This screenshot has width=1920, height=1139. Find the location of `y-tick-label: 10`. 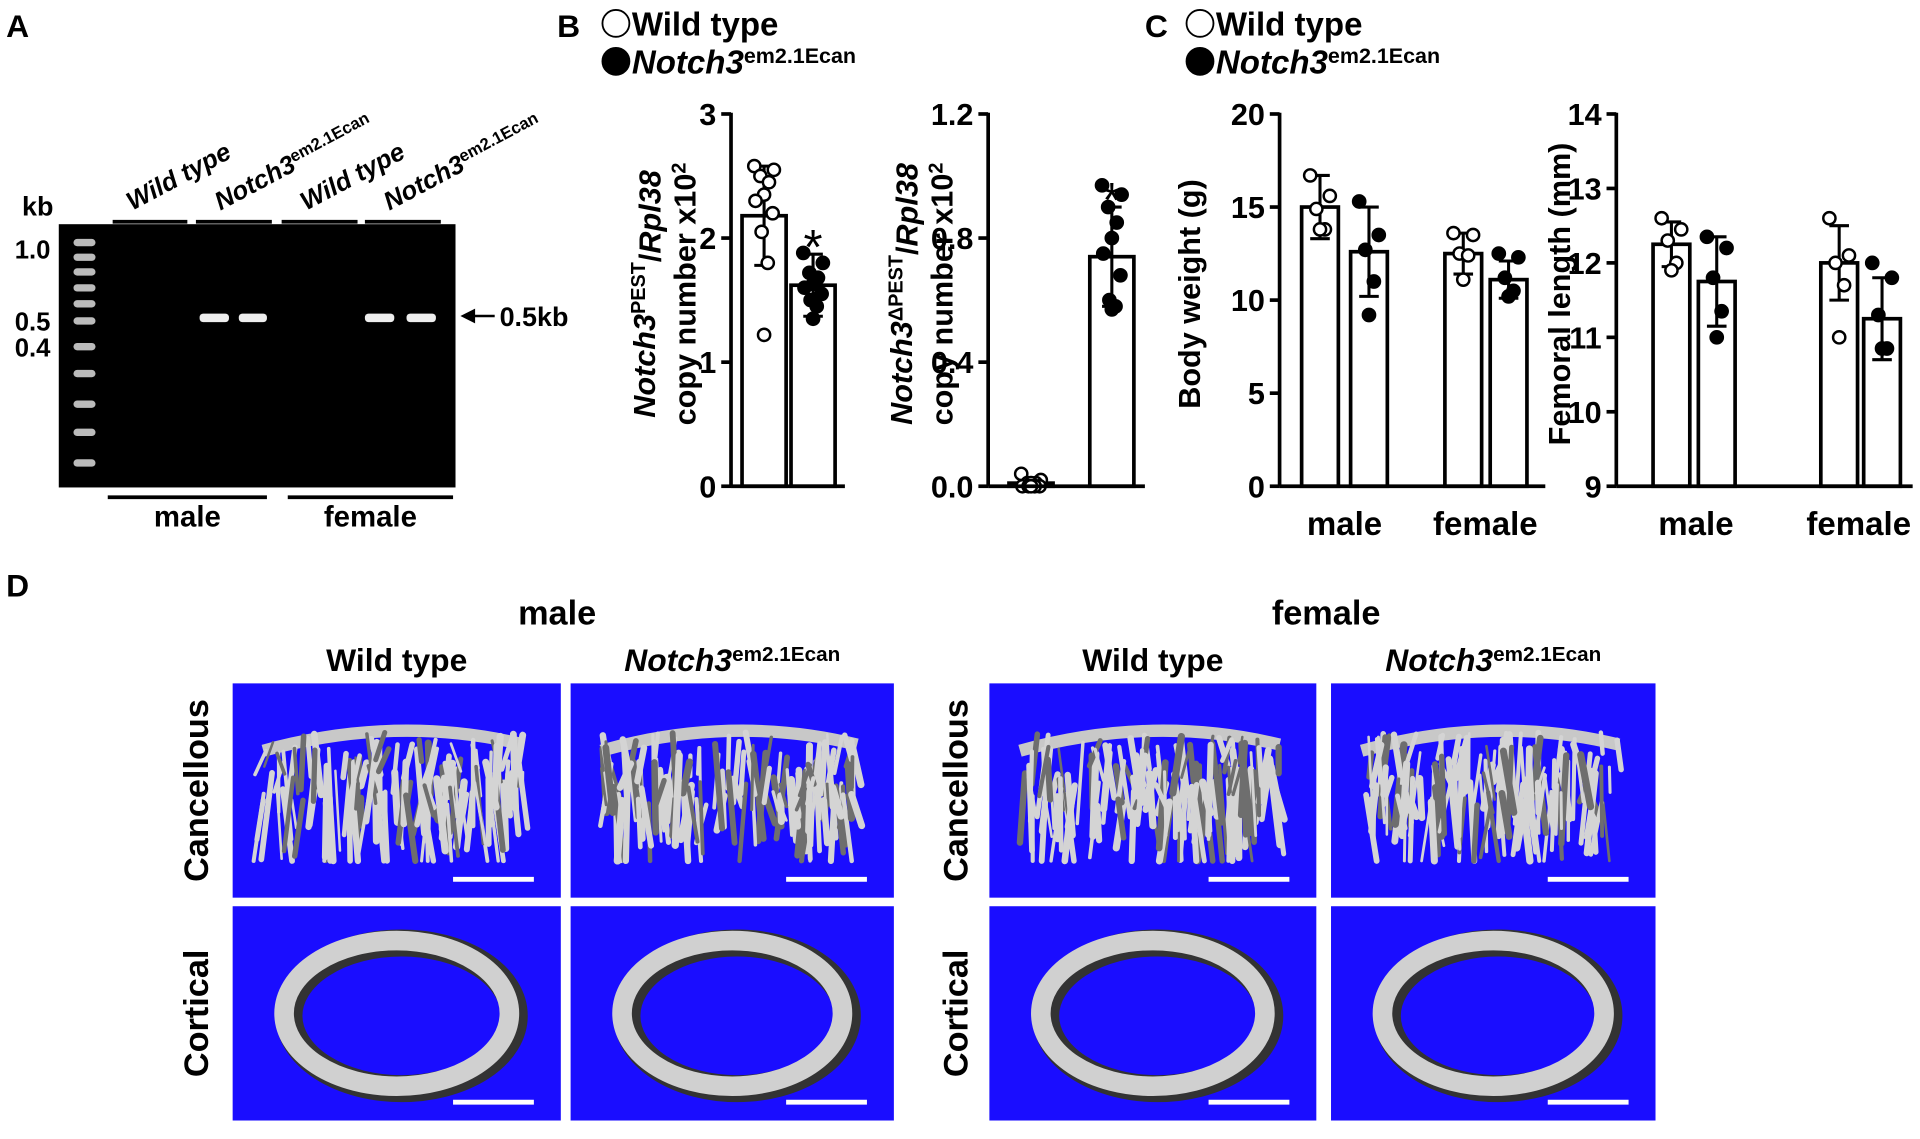

y-tick-label: 10 is located at coordinates (1248, 301).